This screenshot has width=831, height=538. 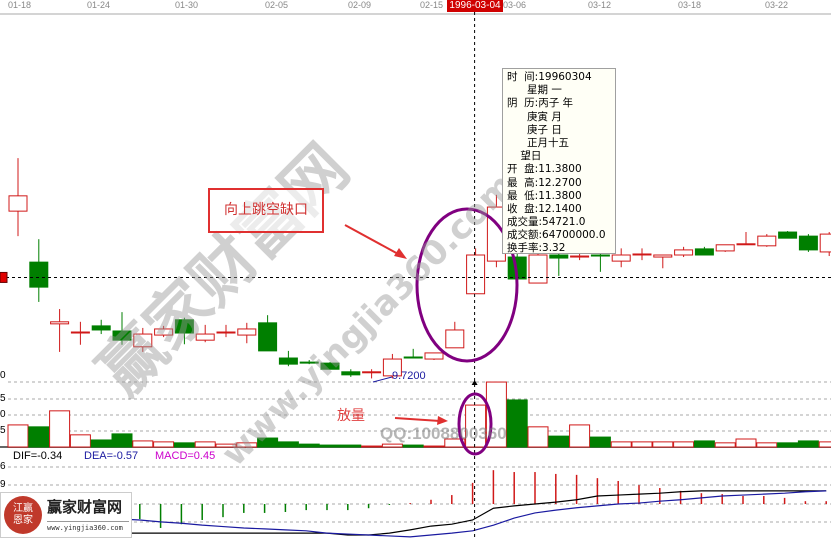 What do you see at coordinates (442, 420) in the screenshot?
I see `arrow-head-icon` at bounding box center [442, 420].